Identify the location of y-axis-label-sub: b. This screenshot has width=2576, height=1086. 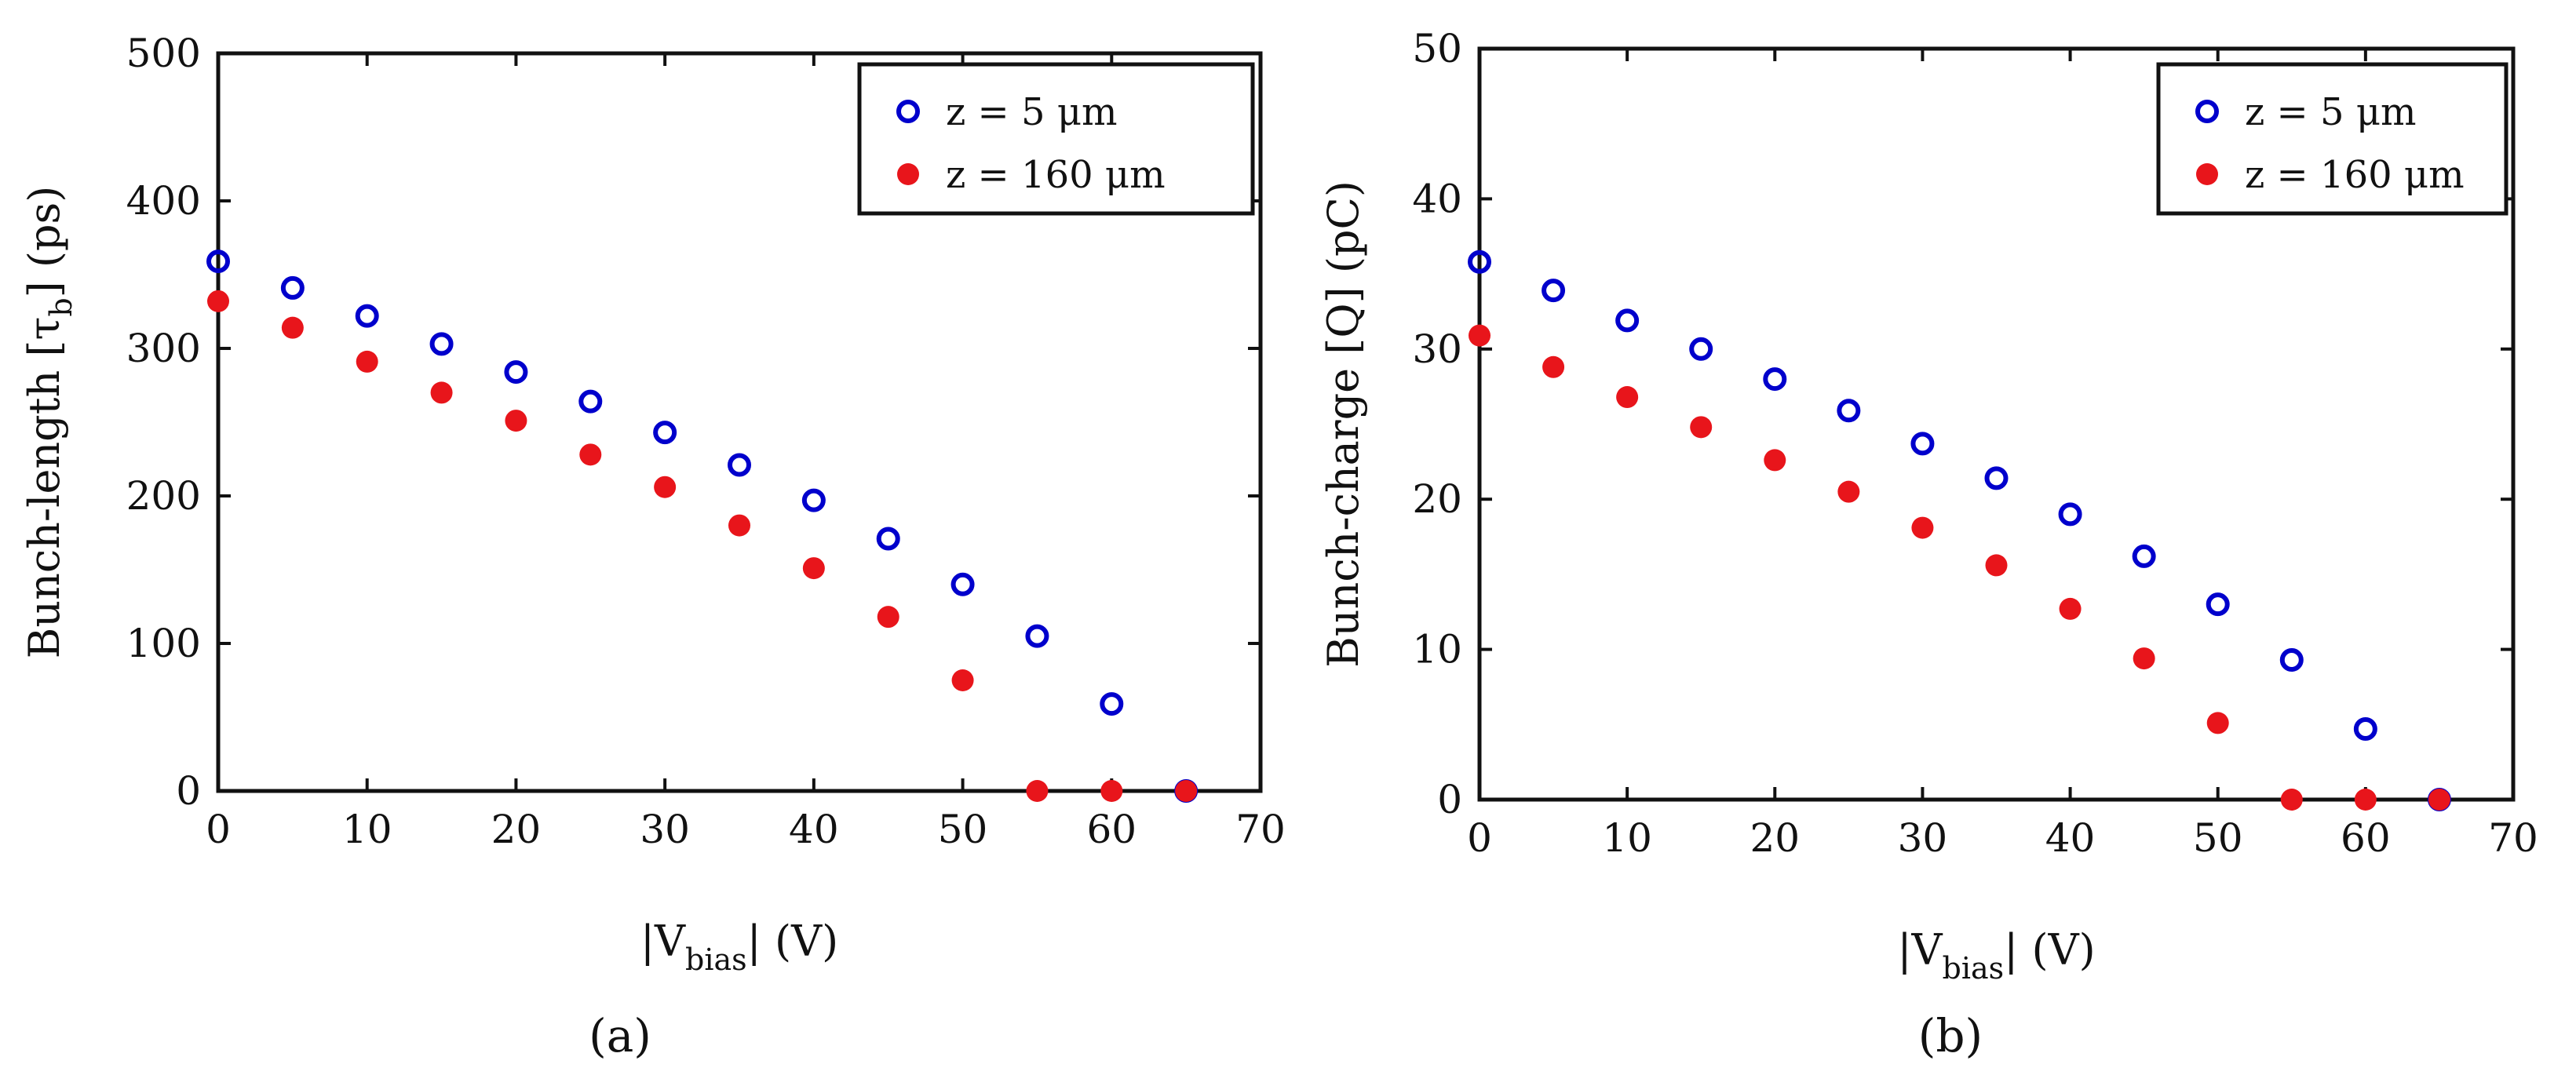
(61, 306).